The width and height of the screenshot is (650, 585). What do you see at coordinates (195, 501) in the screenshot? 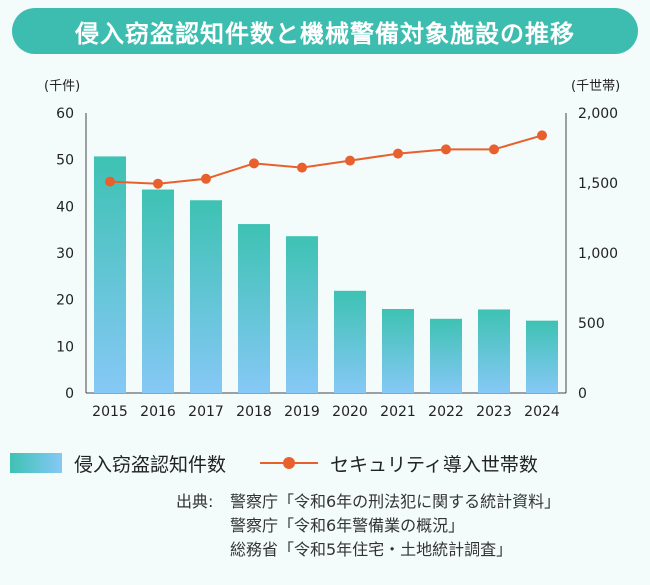
I see `source-label: 出典:` at bounding box center [195, 501].